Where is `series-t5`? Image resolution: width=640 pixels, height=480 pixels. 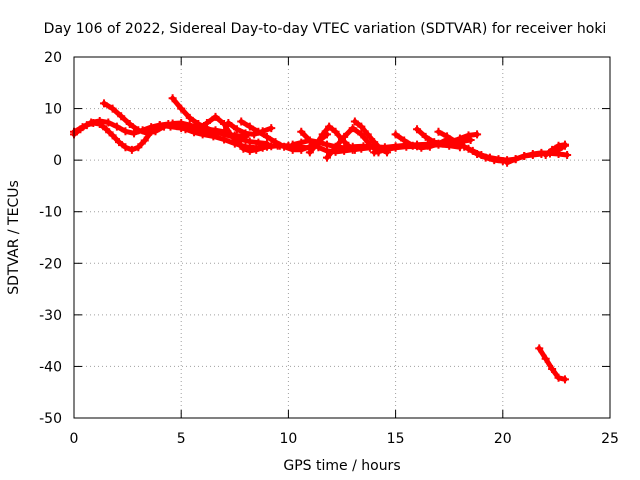
series-t5 is located at coordinates (243, 133).